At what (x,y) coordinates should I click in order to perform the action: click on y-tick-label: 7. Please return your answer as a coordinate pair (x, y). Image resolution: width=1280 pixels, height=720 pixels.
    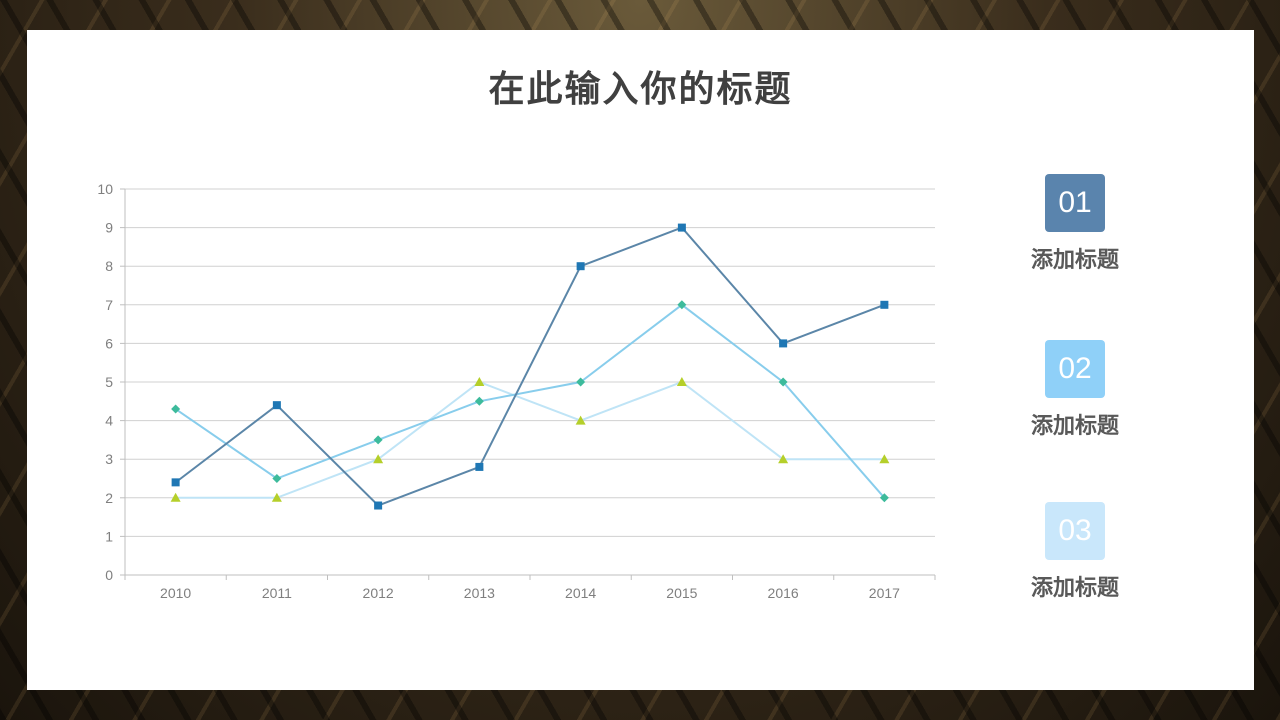
    Looking at the image, I should click on (109, 305).